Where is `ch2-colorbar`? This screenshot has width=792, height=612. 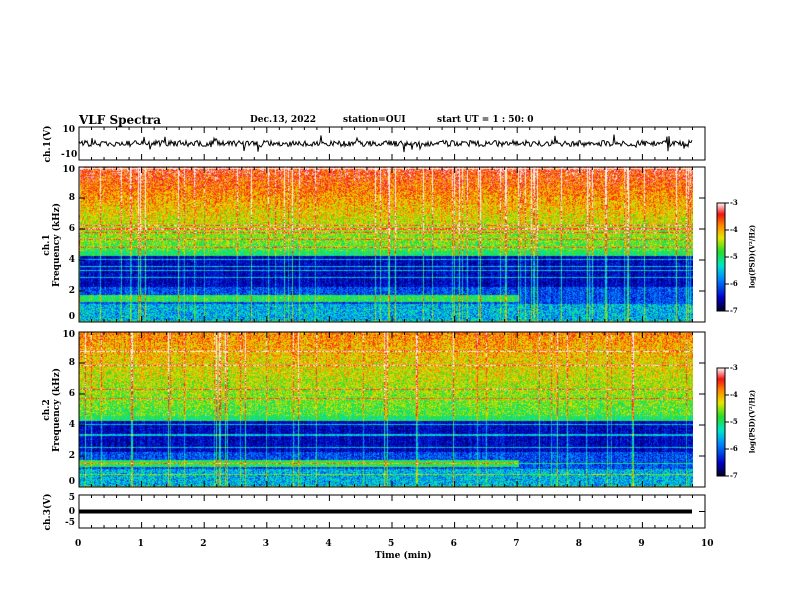 ch2-colorbar is located at coordinates (721, 422).